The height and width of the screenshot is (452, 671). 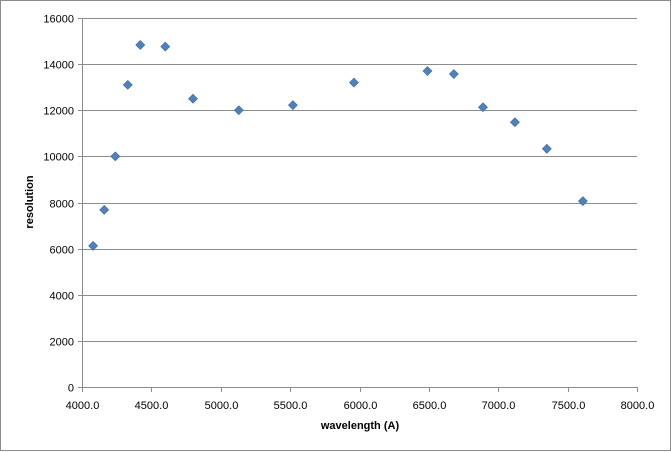 I want to click on y-axis-title: resolution, so click(x=30, y=201).